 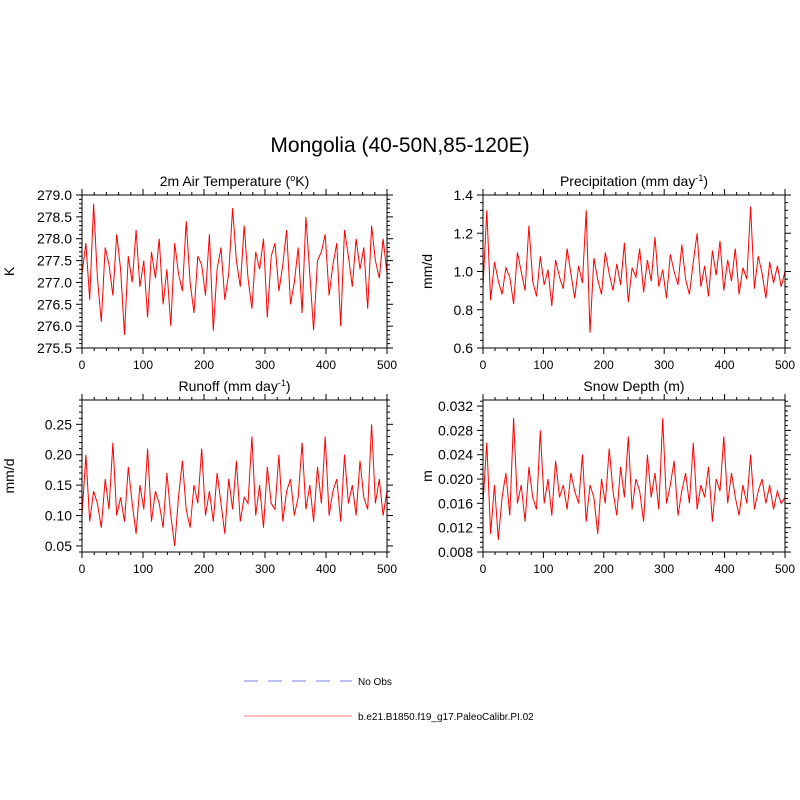 What do you see at coordinates (54, 195) in the screenshot?
I see `y-tick-label: 279.0` at bounding box center [54, 195].